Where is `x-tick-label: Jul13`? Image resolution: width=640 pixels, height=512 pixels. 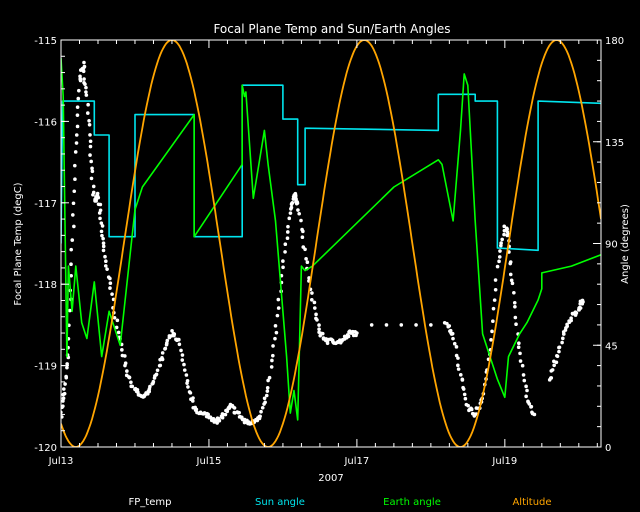 x-tick-label: Jul13 is located at coordinates (61, 461).